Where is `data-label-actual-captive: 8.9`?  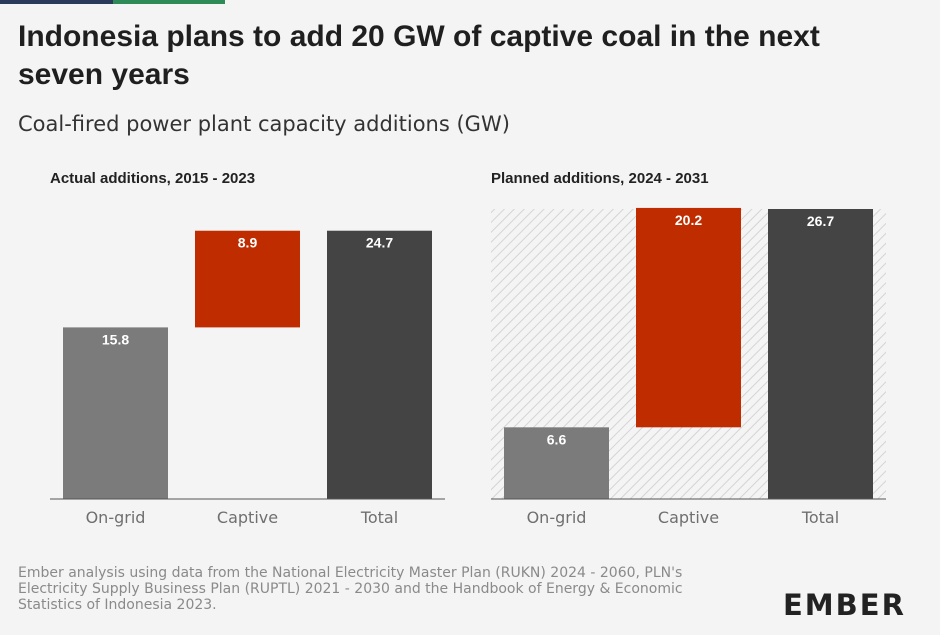
data-label-actual-captive: 8.9 is located at coordinates (248, 243).